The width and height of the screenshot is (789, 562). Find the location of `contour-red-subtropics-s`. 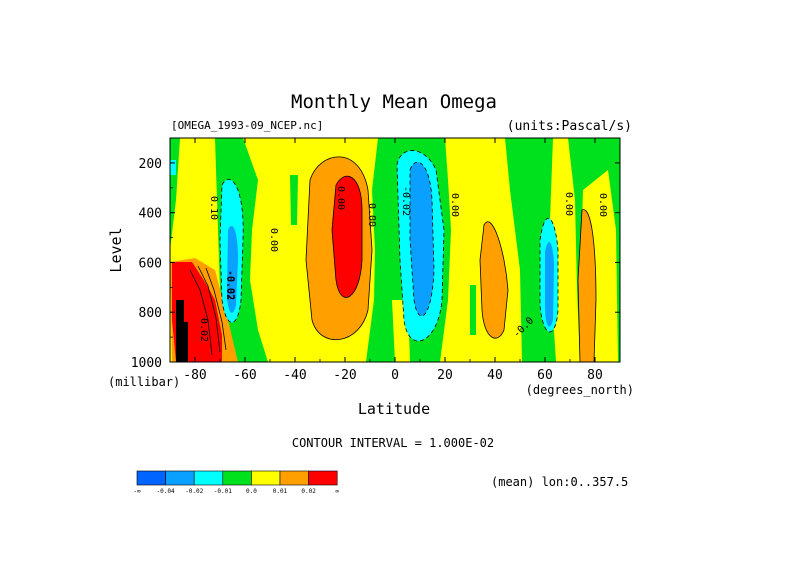

contour-red-subtropics-s is located at coordinates (347, 237).